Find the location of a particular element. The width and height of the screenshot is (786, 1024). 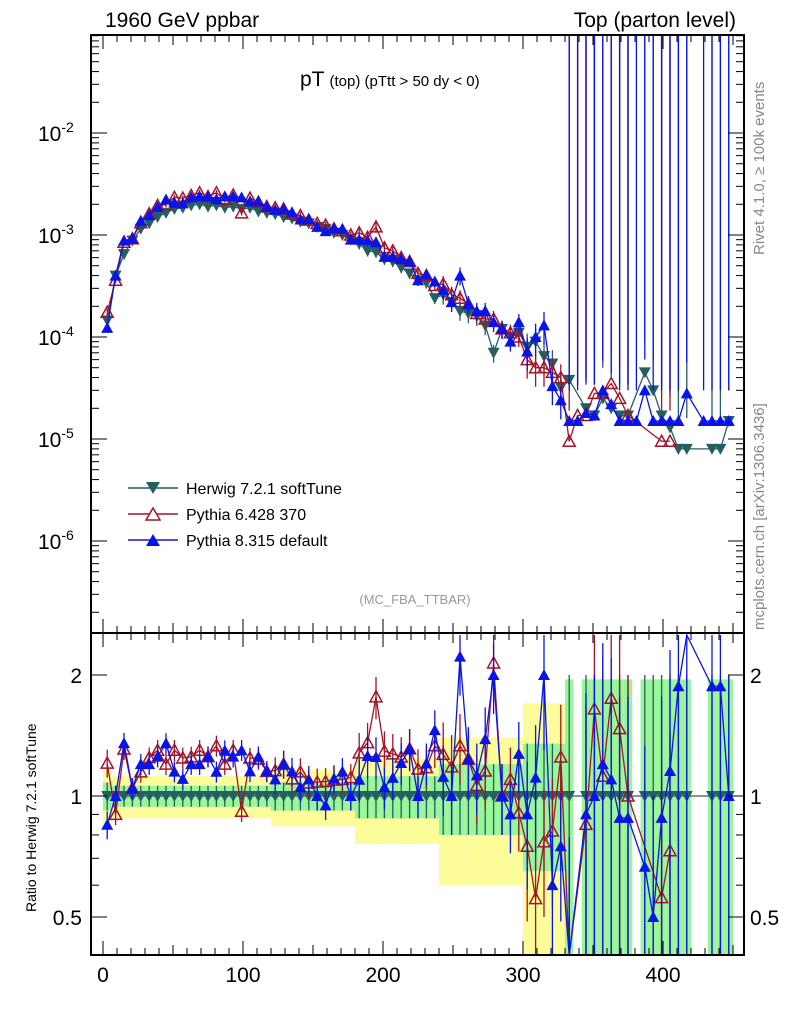

analysis-tag: (MC_FBA_TTBAR) is located at coordinates (414, 599).